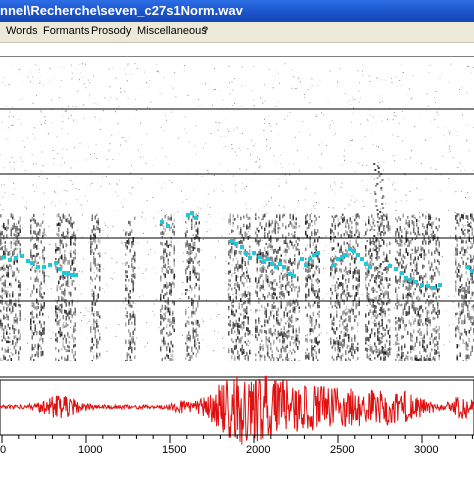 This screenshot has width=474, height=479. I want to click on tick-label-1000: 1000, so click(90, 450).